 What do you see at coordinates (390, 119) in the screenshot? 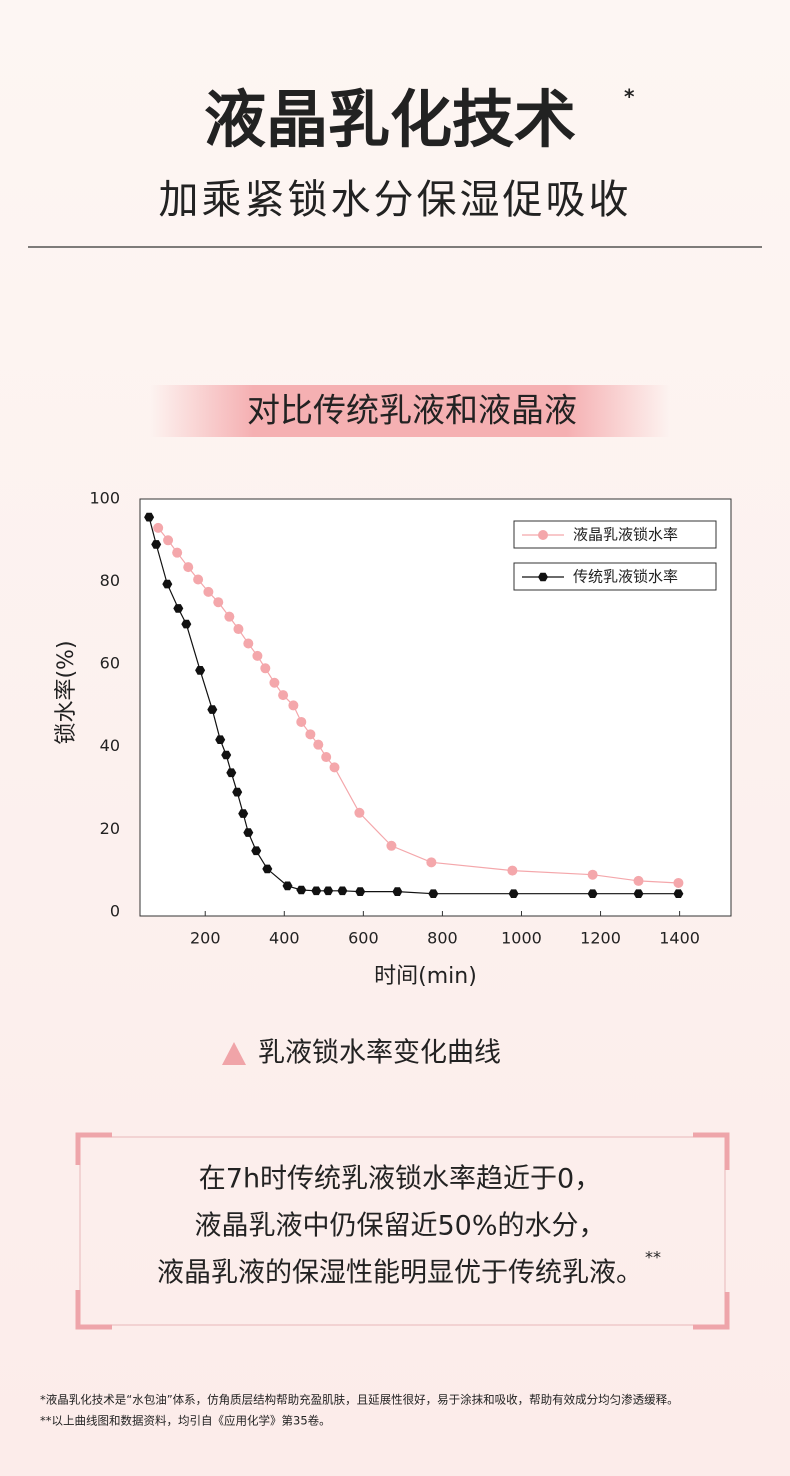
I see `title: 液晶乳化技术` at bounding box center [390, 119].